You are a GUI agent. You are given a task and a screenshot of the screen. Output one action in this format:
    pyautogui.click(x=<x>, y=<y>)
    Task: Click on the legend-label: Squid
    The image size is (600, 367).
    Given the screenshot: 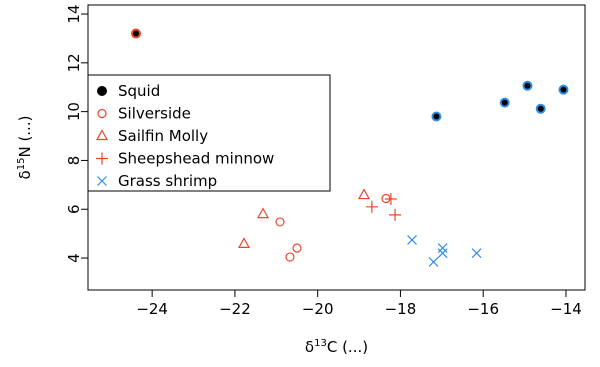 What is the action you would take?
    pyautogui.click(x=139, y=91)
    